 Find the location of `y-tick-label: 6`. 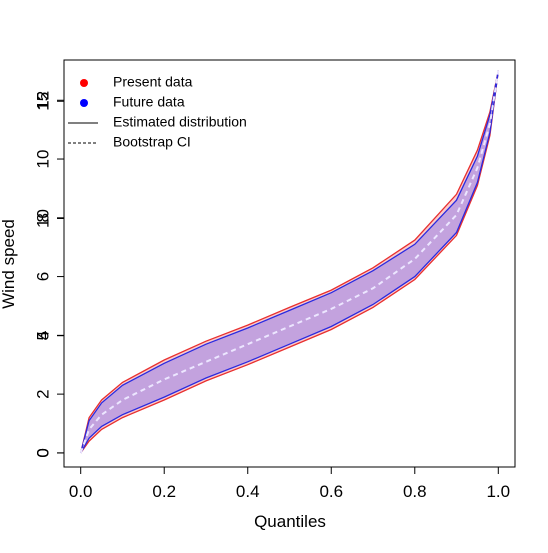

y-tick-label: 6 is located at coordinates (42, 276).